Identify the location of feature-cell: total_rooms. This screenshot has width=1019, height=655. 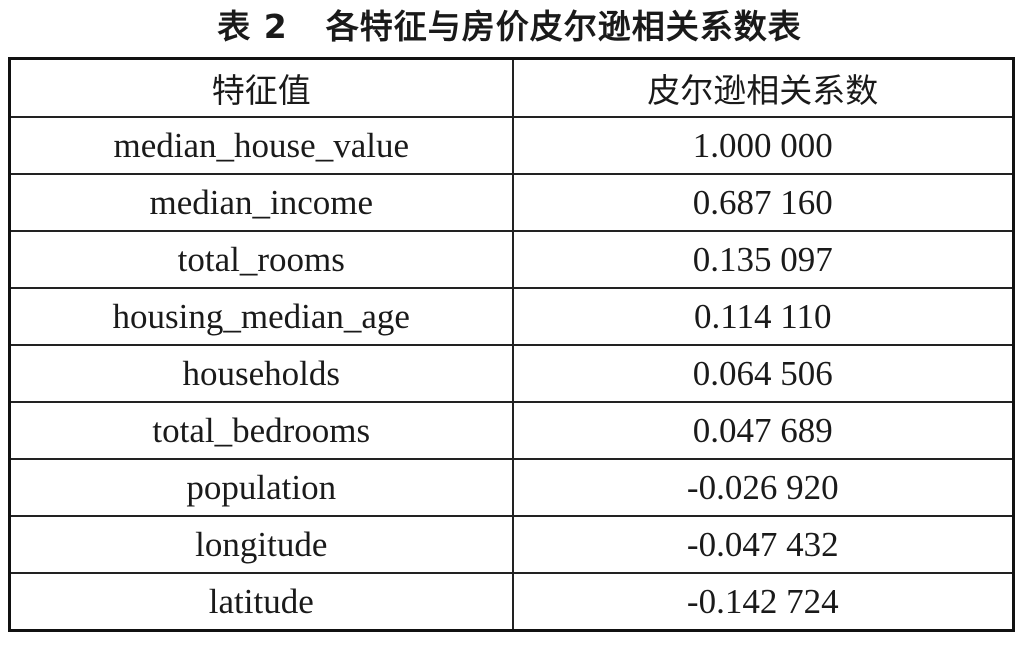
(261, 259).